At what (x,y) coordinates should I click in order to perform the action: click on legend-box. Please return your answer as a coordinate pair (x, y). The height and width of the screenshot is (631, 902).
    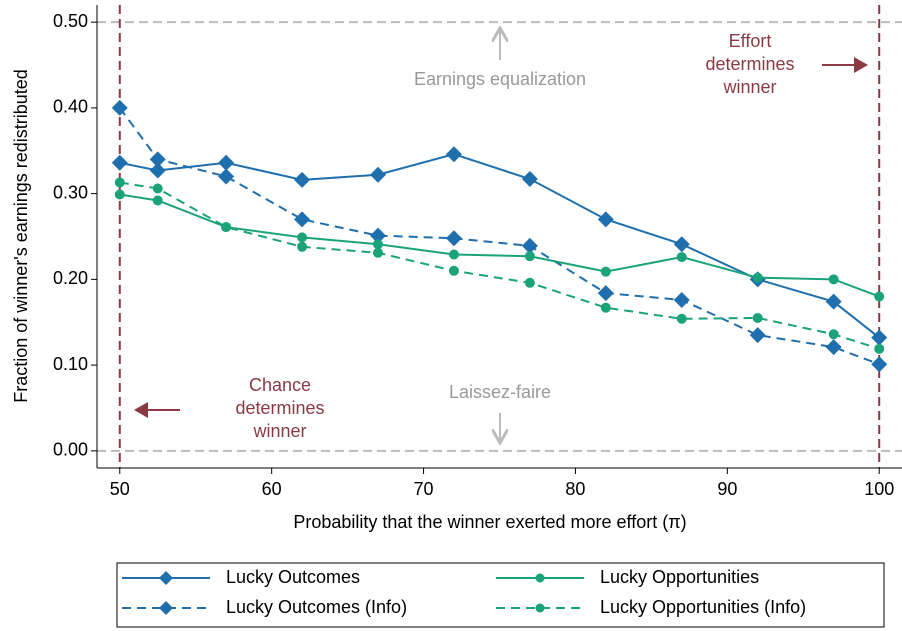
    Looking at the image, I should click on (500, 595).